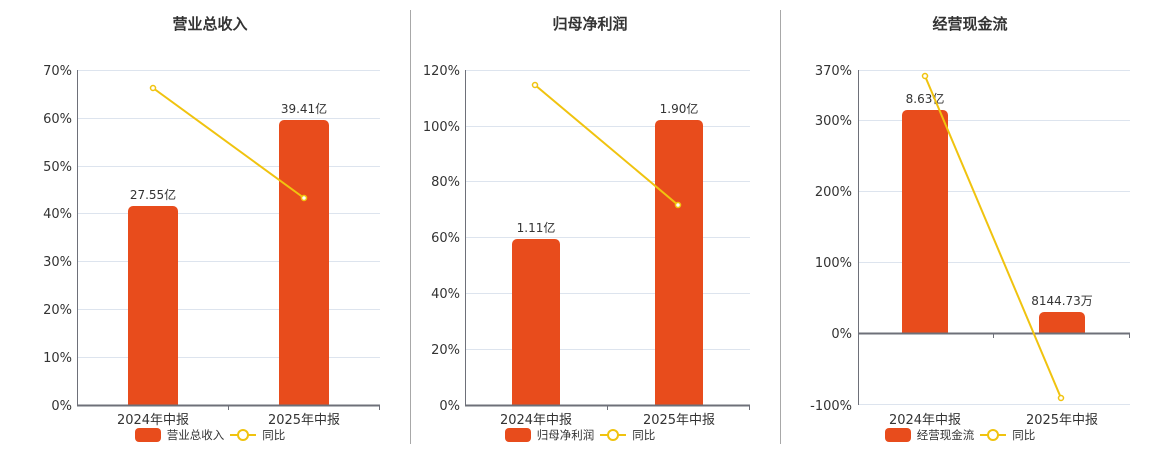 Image resolution: width=1160 pixels, height=450 pixels. Describe the element at coordinates (304, 108) in the screenshot. I see `svg-text: 39.41亿` at that location.